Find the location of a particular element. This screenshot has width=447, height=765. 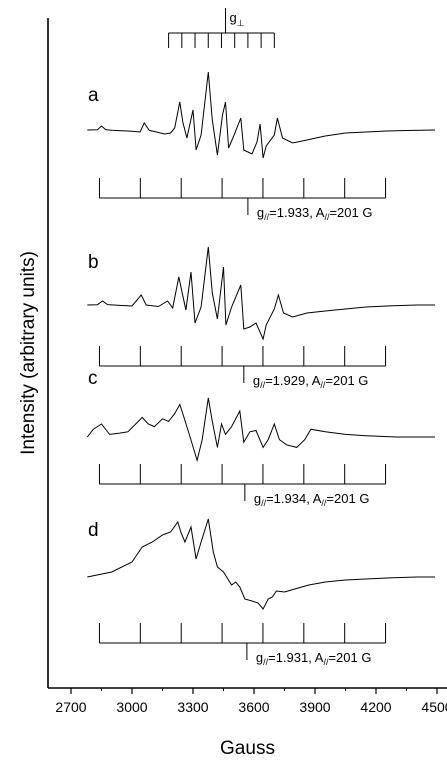

spectrum-d-label: d is located at coordinates (93, 530).